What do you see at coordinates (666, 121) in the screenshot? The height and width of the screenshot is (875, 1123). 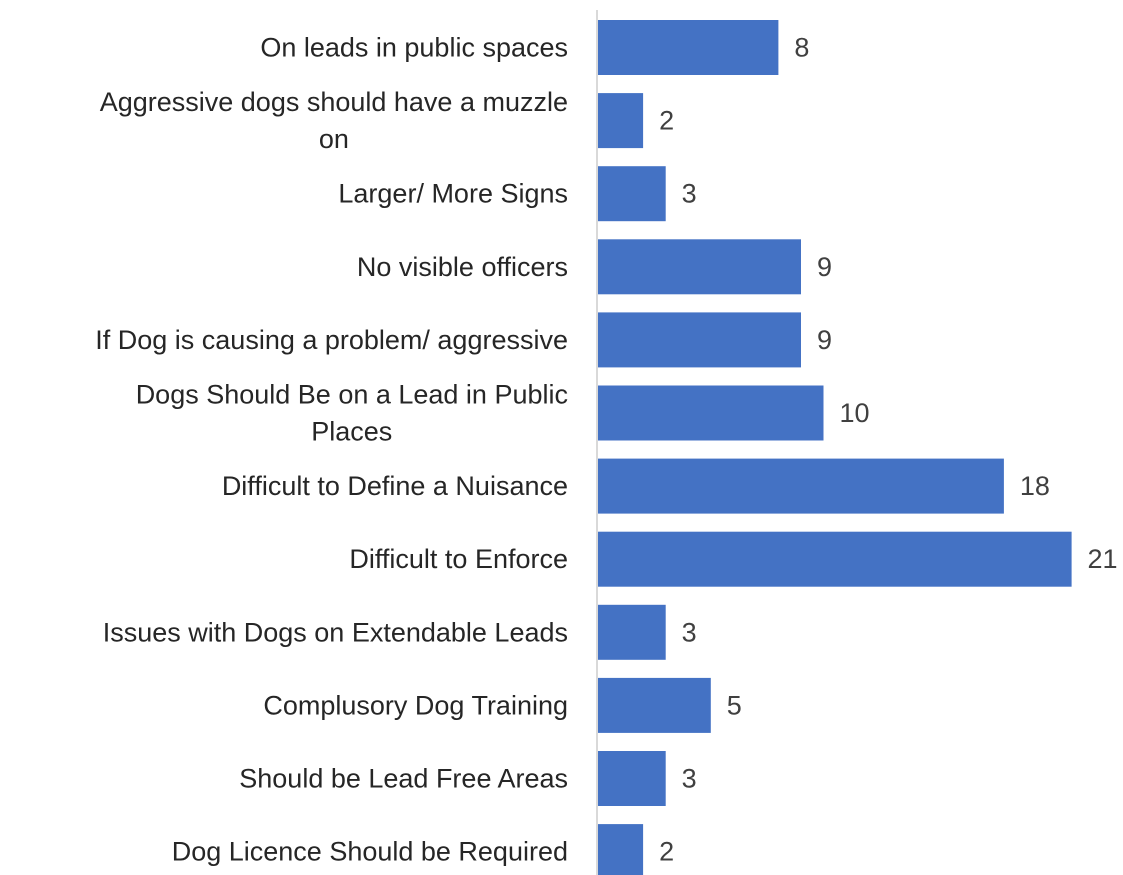 I see `data-label-2: 2` at bounding box center [666, 121].